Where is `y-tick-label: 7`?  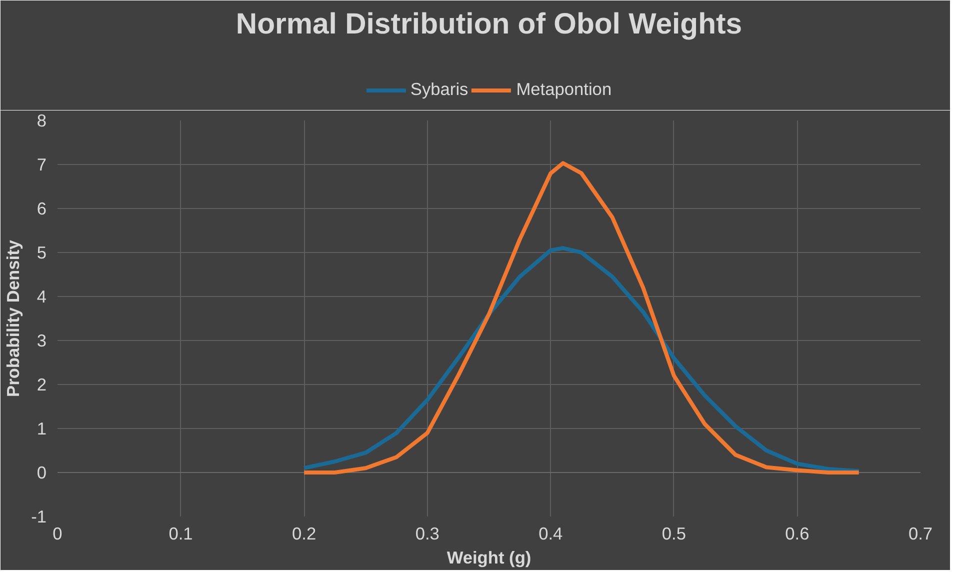 y-tick-label: 7 is located at coordinates (41, 164).